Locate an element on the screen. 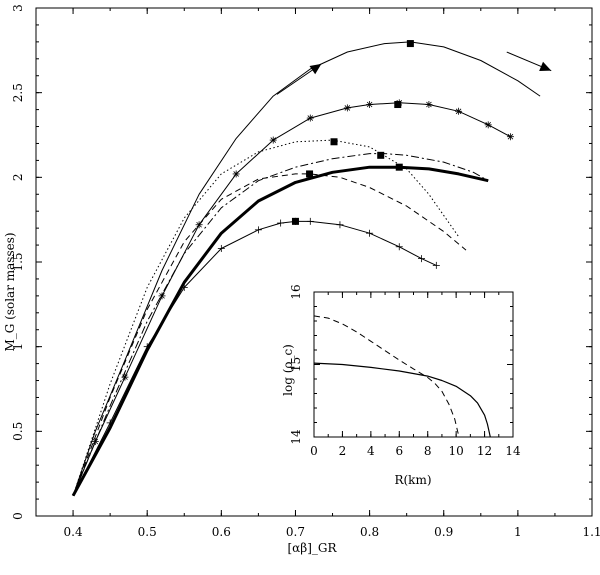 The image size is (600, 575). inset-x-tick-label: 8 is located at coordinates (428, 451).